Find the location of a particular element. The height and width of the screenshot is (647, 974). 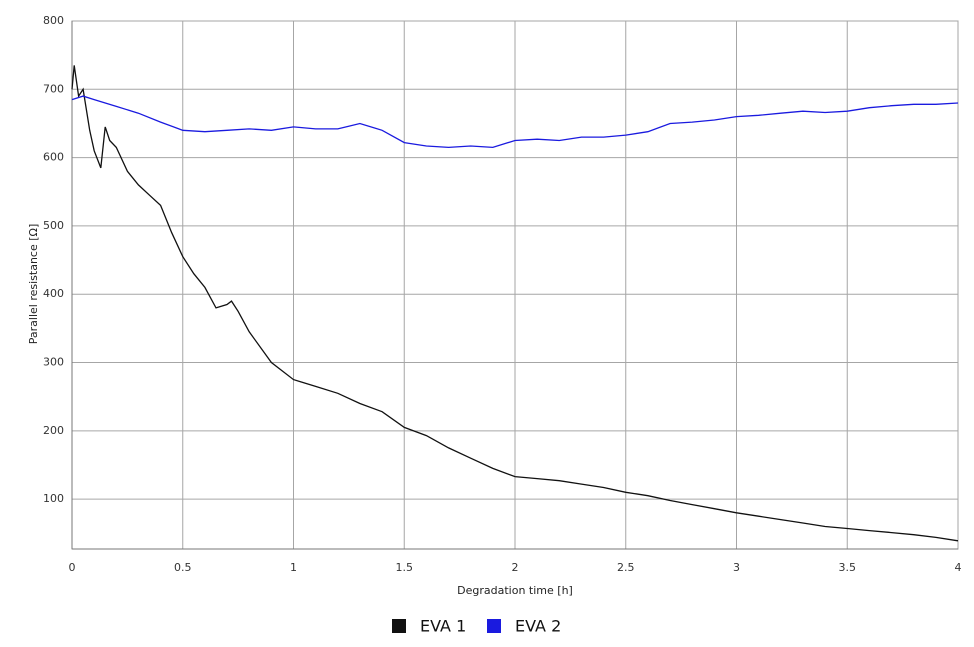

y-tick-label: 200 is located at coordinates (53, 430).